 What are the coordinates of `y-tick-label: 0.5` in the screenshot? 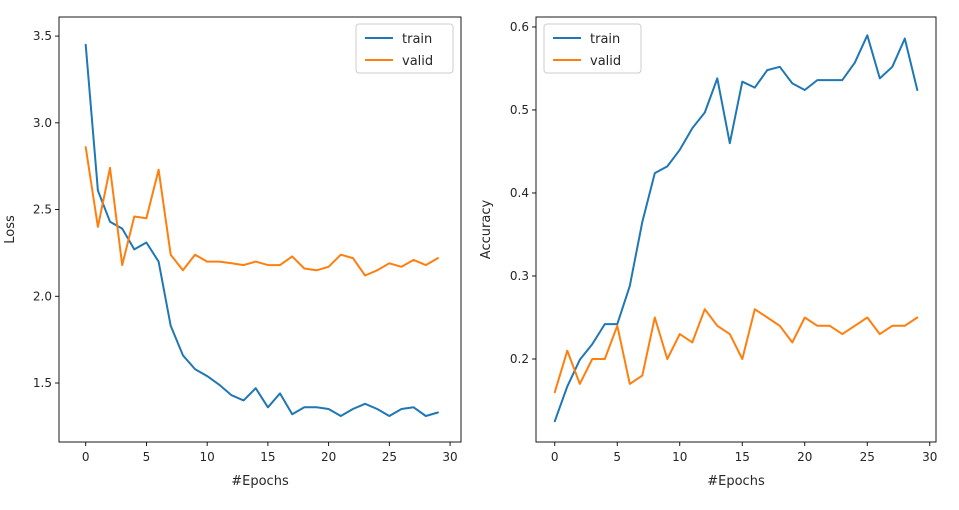 It's located at (519, 110).